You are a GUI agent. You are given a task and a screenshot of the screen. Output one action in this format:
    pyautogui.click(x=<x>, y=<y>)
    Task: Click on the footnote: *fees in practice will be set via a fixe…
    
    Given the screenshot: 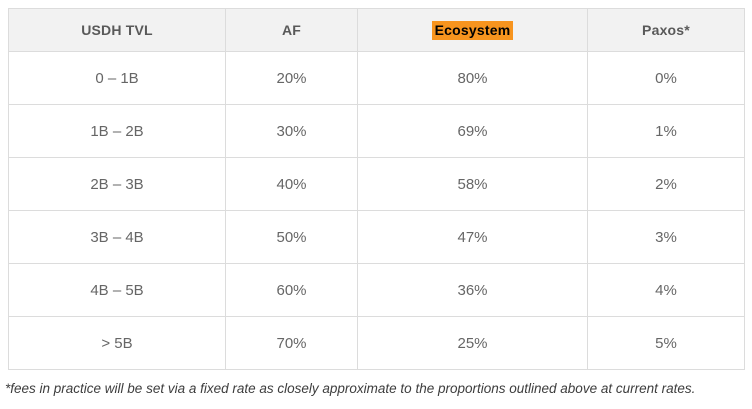 What is the action you would take?
    pyautogui.click(x=350, y=388)
    